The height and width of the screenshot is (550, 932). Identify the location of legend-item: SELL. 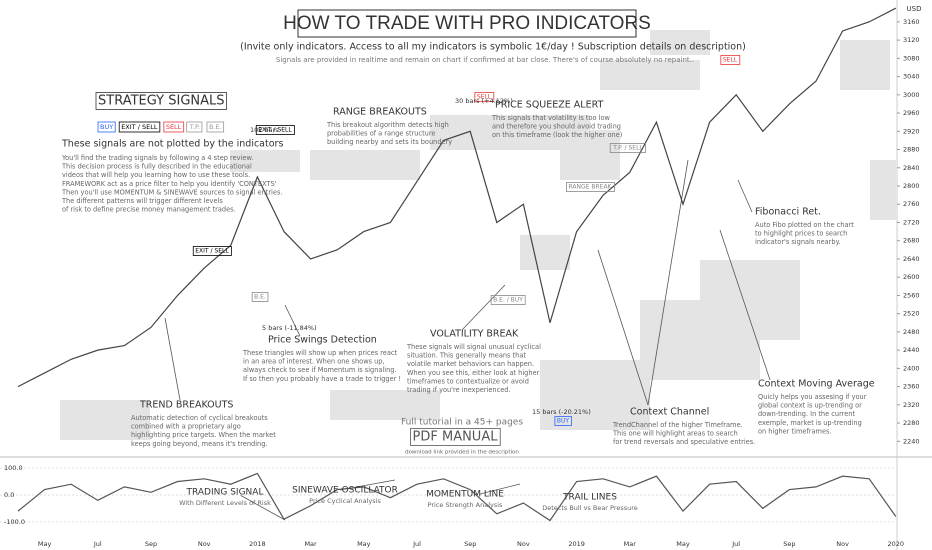
(174, 127).